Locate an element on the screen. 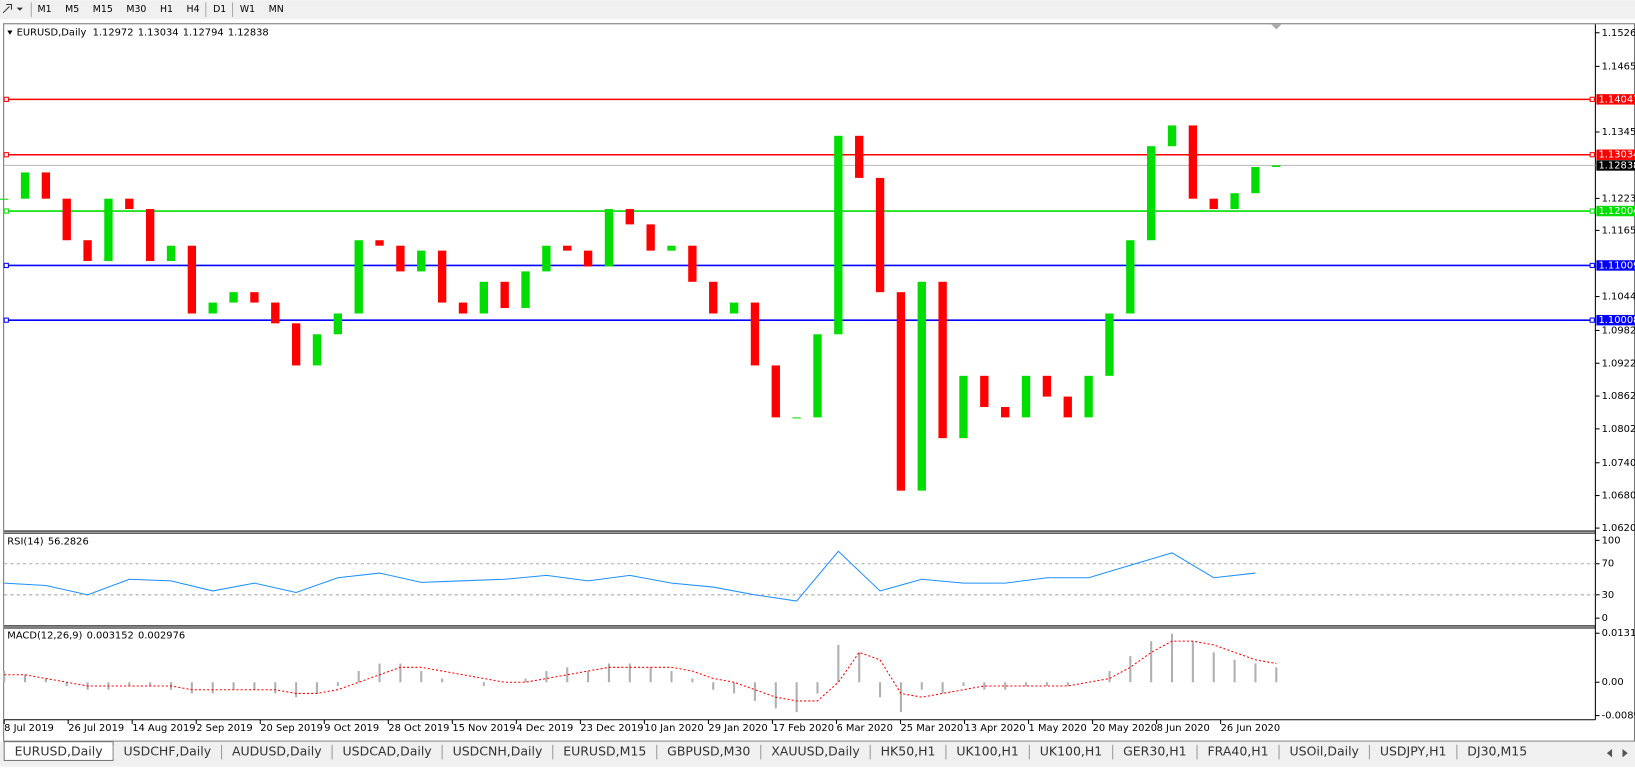  timeframe-button: H1 is located at coordinates (166, 9).